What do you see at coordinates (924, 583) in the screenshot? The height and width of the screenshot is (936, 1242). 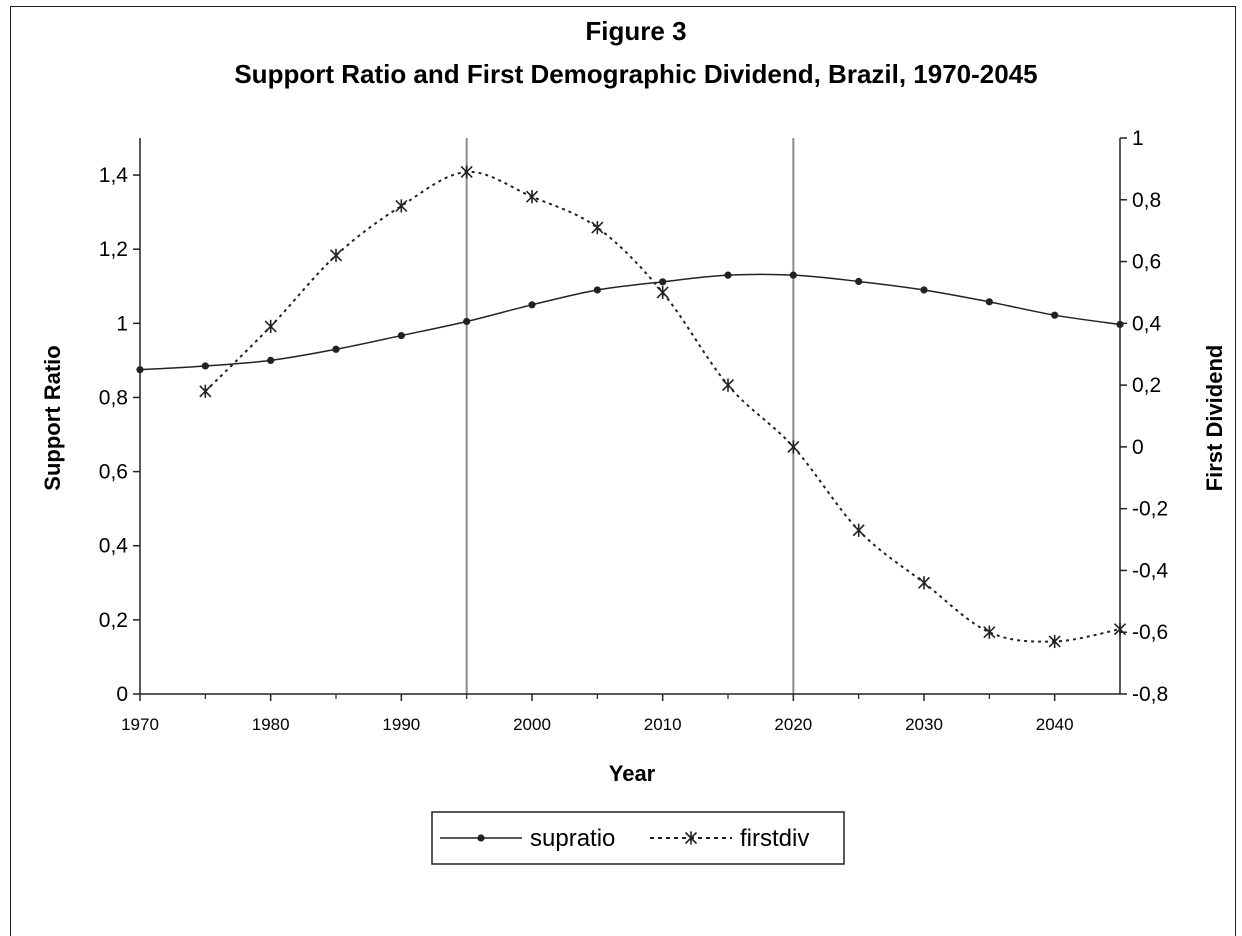 I see `point-firstdiv-2030` at bounding box center [924, 583].